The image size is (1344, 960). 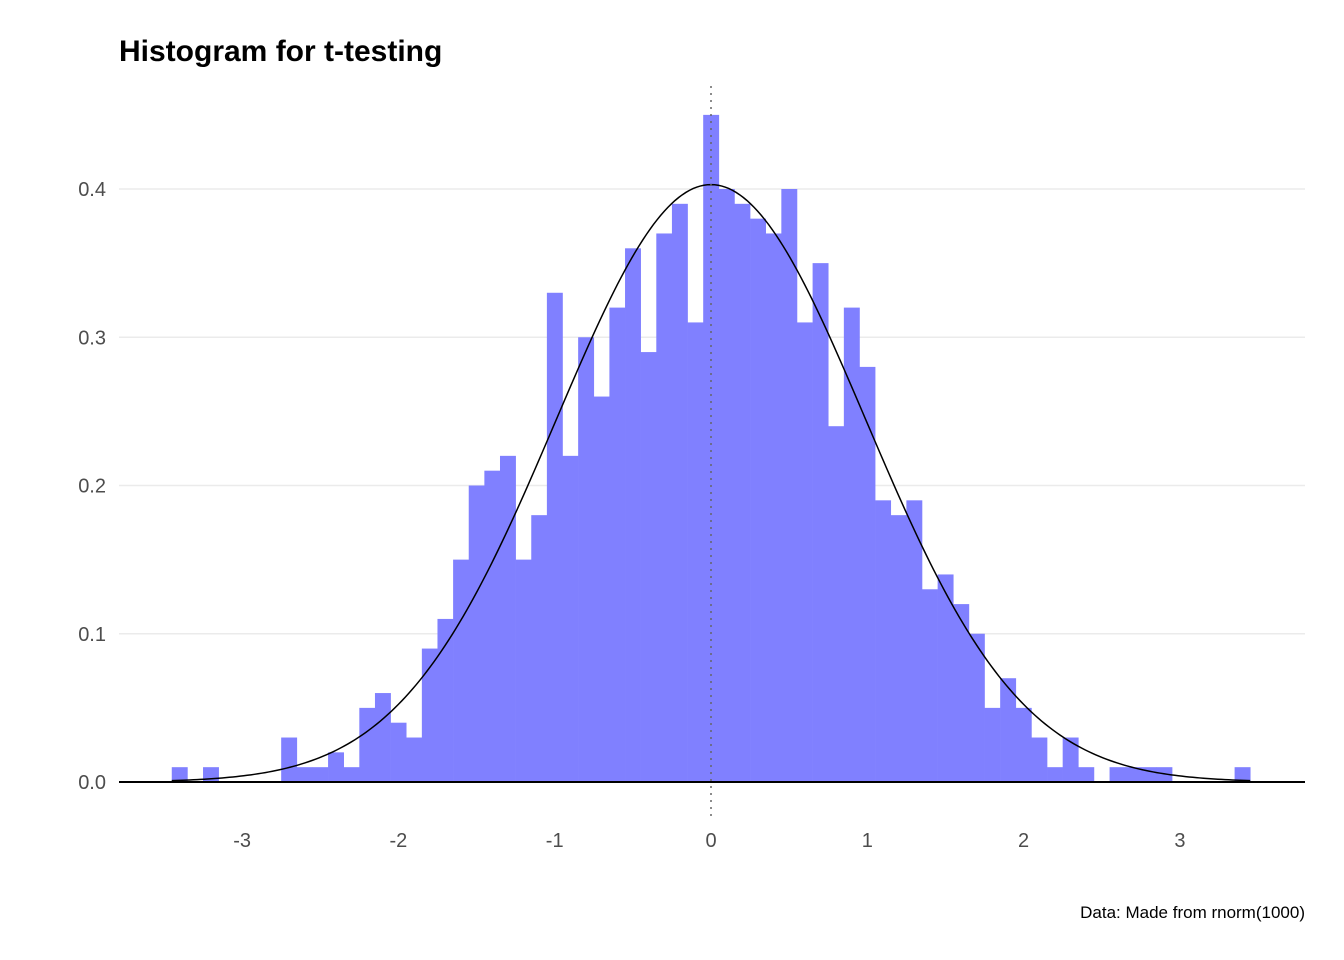 I want to click on x-tick-label: -1, so click(x=555, y=841).